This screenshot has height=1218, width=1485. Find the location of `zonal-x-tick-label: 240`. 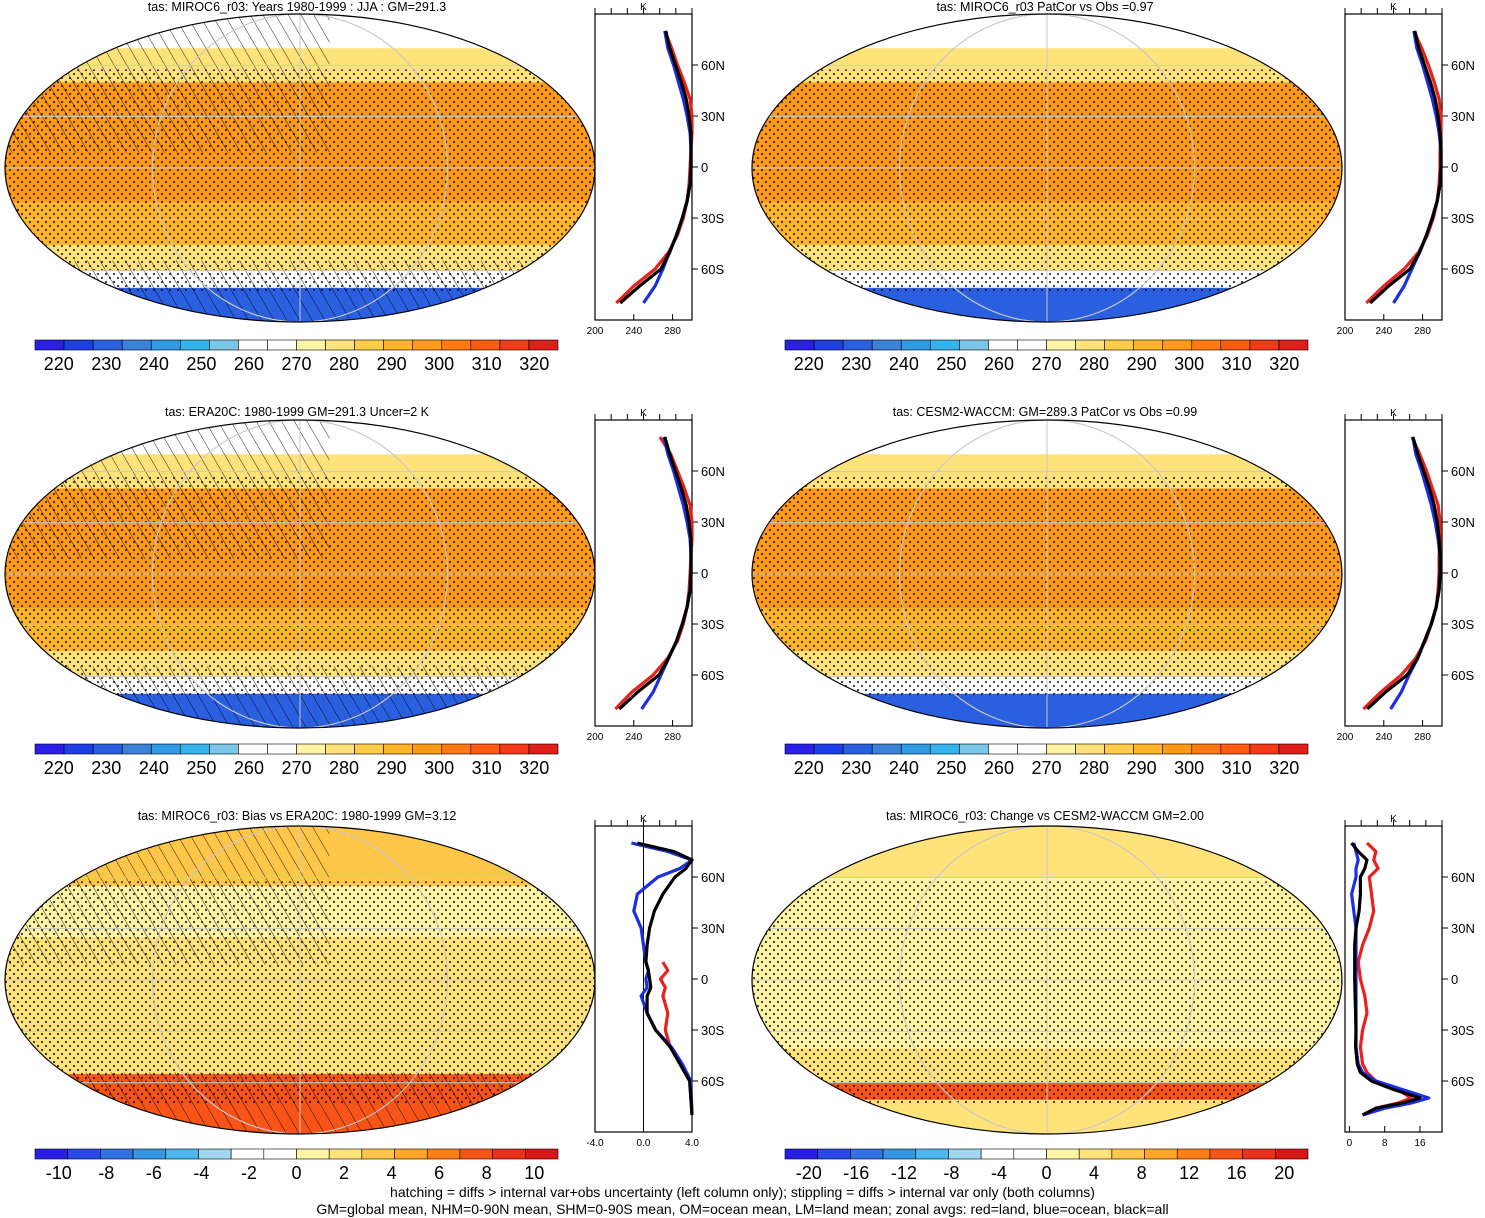

zonal-x-tick-label: 240 is located at coordinates (633, 331).